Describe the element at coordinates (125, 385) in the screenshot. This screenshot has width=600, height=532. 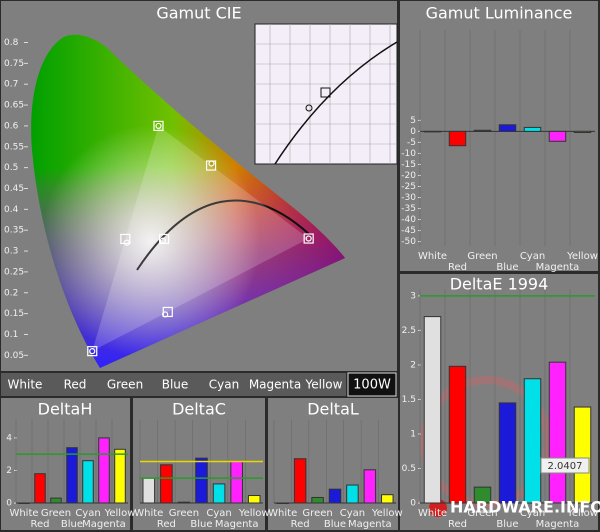
I see `color-selector: Green` at that location.